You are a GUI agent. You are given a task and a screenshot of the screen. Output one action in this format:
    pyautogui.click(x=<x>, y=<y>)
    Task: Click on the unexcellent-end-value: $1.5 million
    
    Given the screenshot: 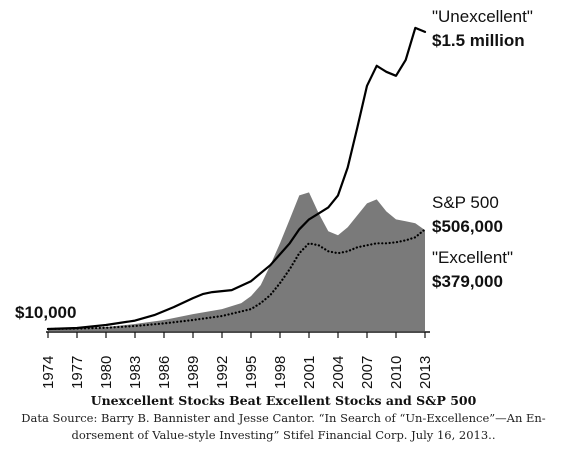 What is the action you would take?
    pyautogui.click(x=478, y=40)
    